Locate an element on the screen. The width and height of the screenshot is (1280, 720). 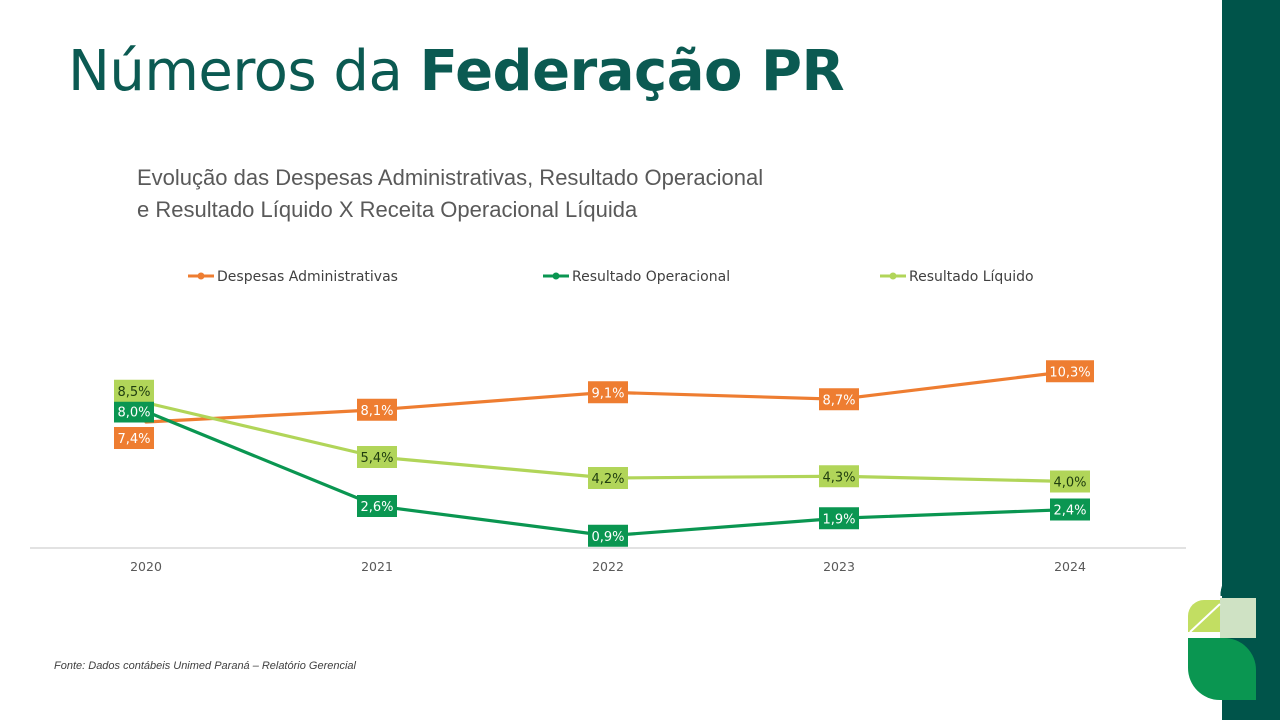
data-label-text-0-1: 8,1% is located at coordinates (376, 411).